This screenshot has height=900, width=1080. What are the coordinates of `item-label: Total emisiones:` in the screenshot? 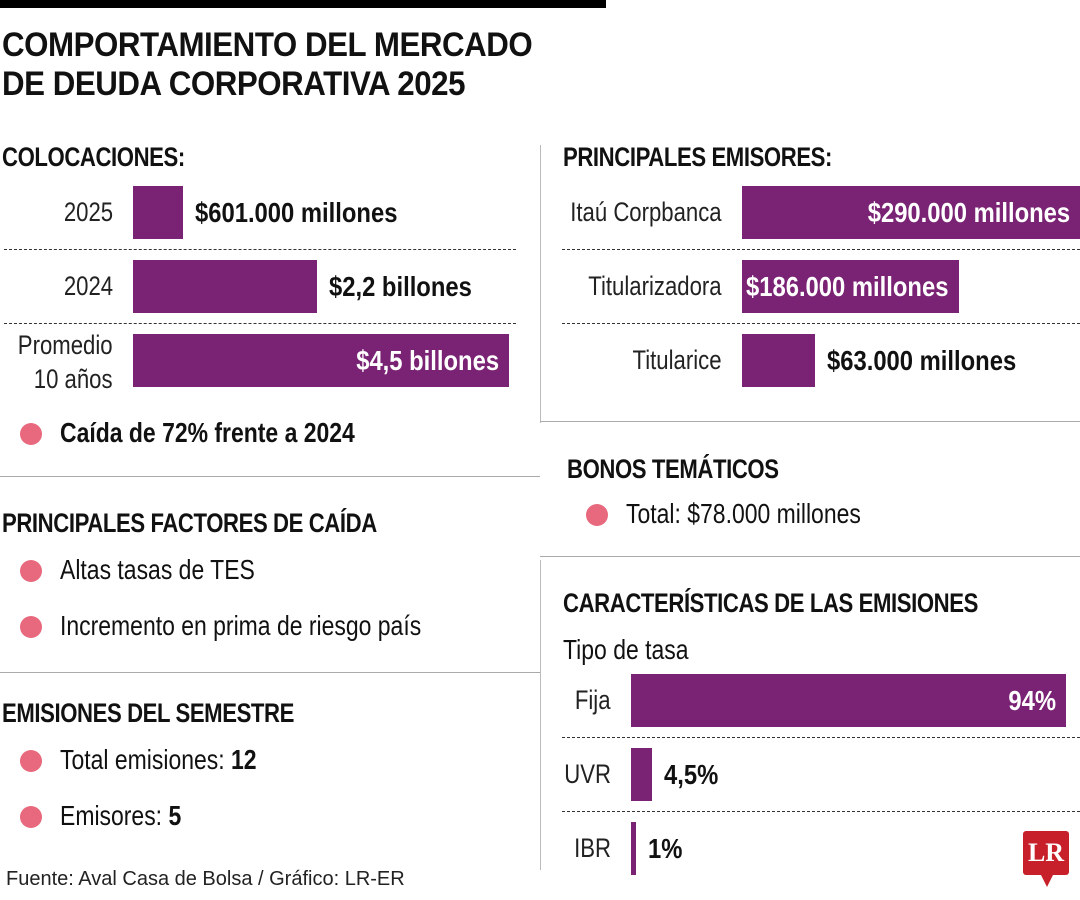 It's located at (146, 759).